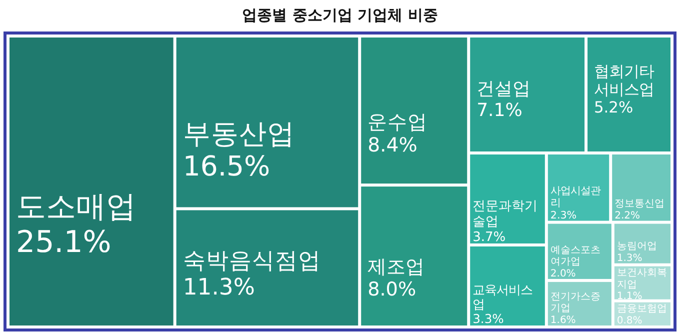 Image resolution: width=680 pixels, height=333 pixels. I want to click on data-label: 7.1%, so click(499, 110).